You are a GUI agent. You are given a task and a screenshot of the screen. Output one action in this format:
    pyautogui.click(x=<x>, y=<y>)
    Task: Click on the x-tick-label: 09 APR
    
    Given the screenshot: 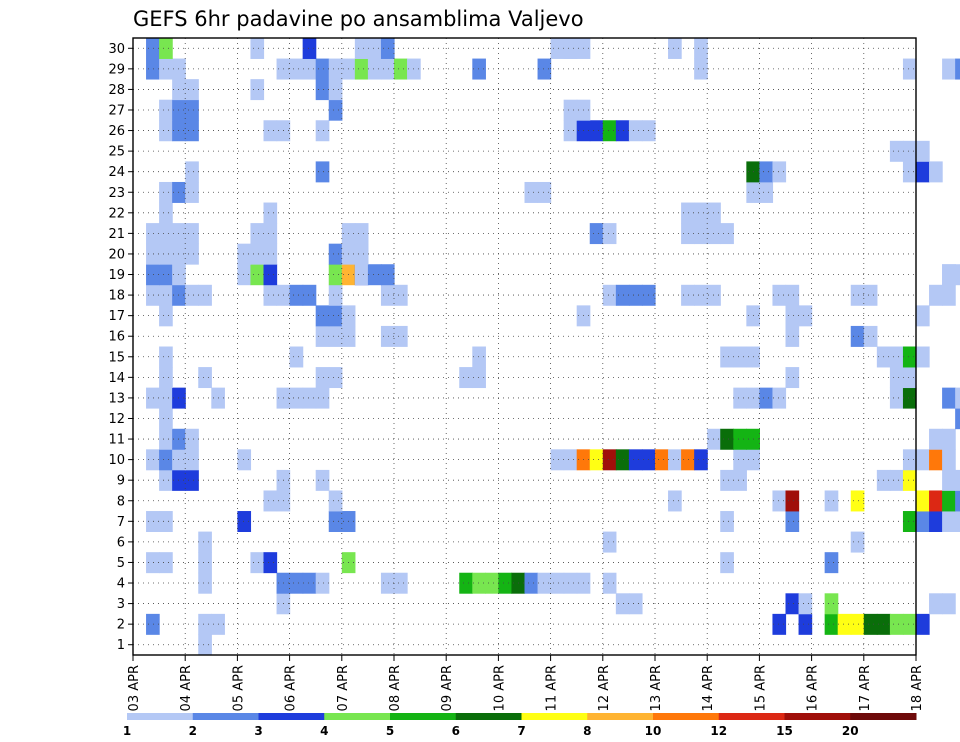 What is the action you would take?
    pyautogui.click(x=447, y=688)
    